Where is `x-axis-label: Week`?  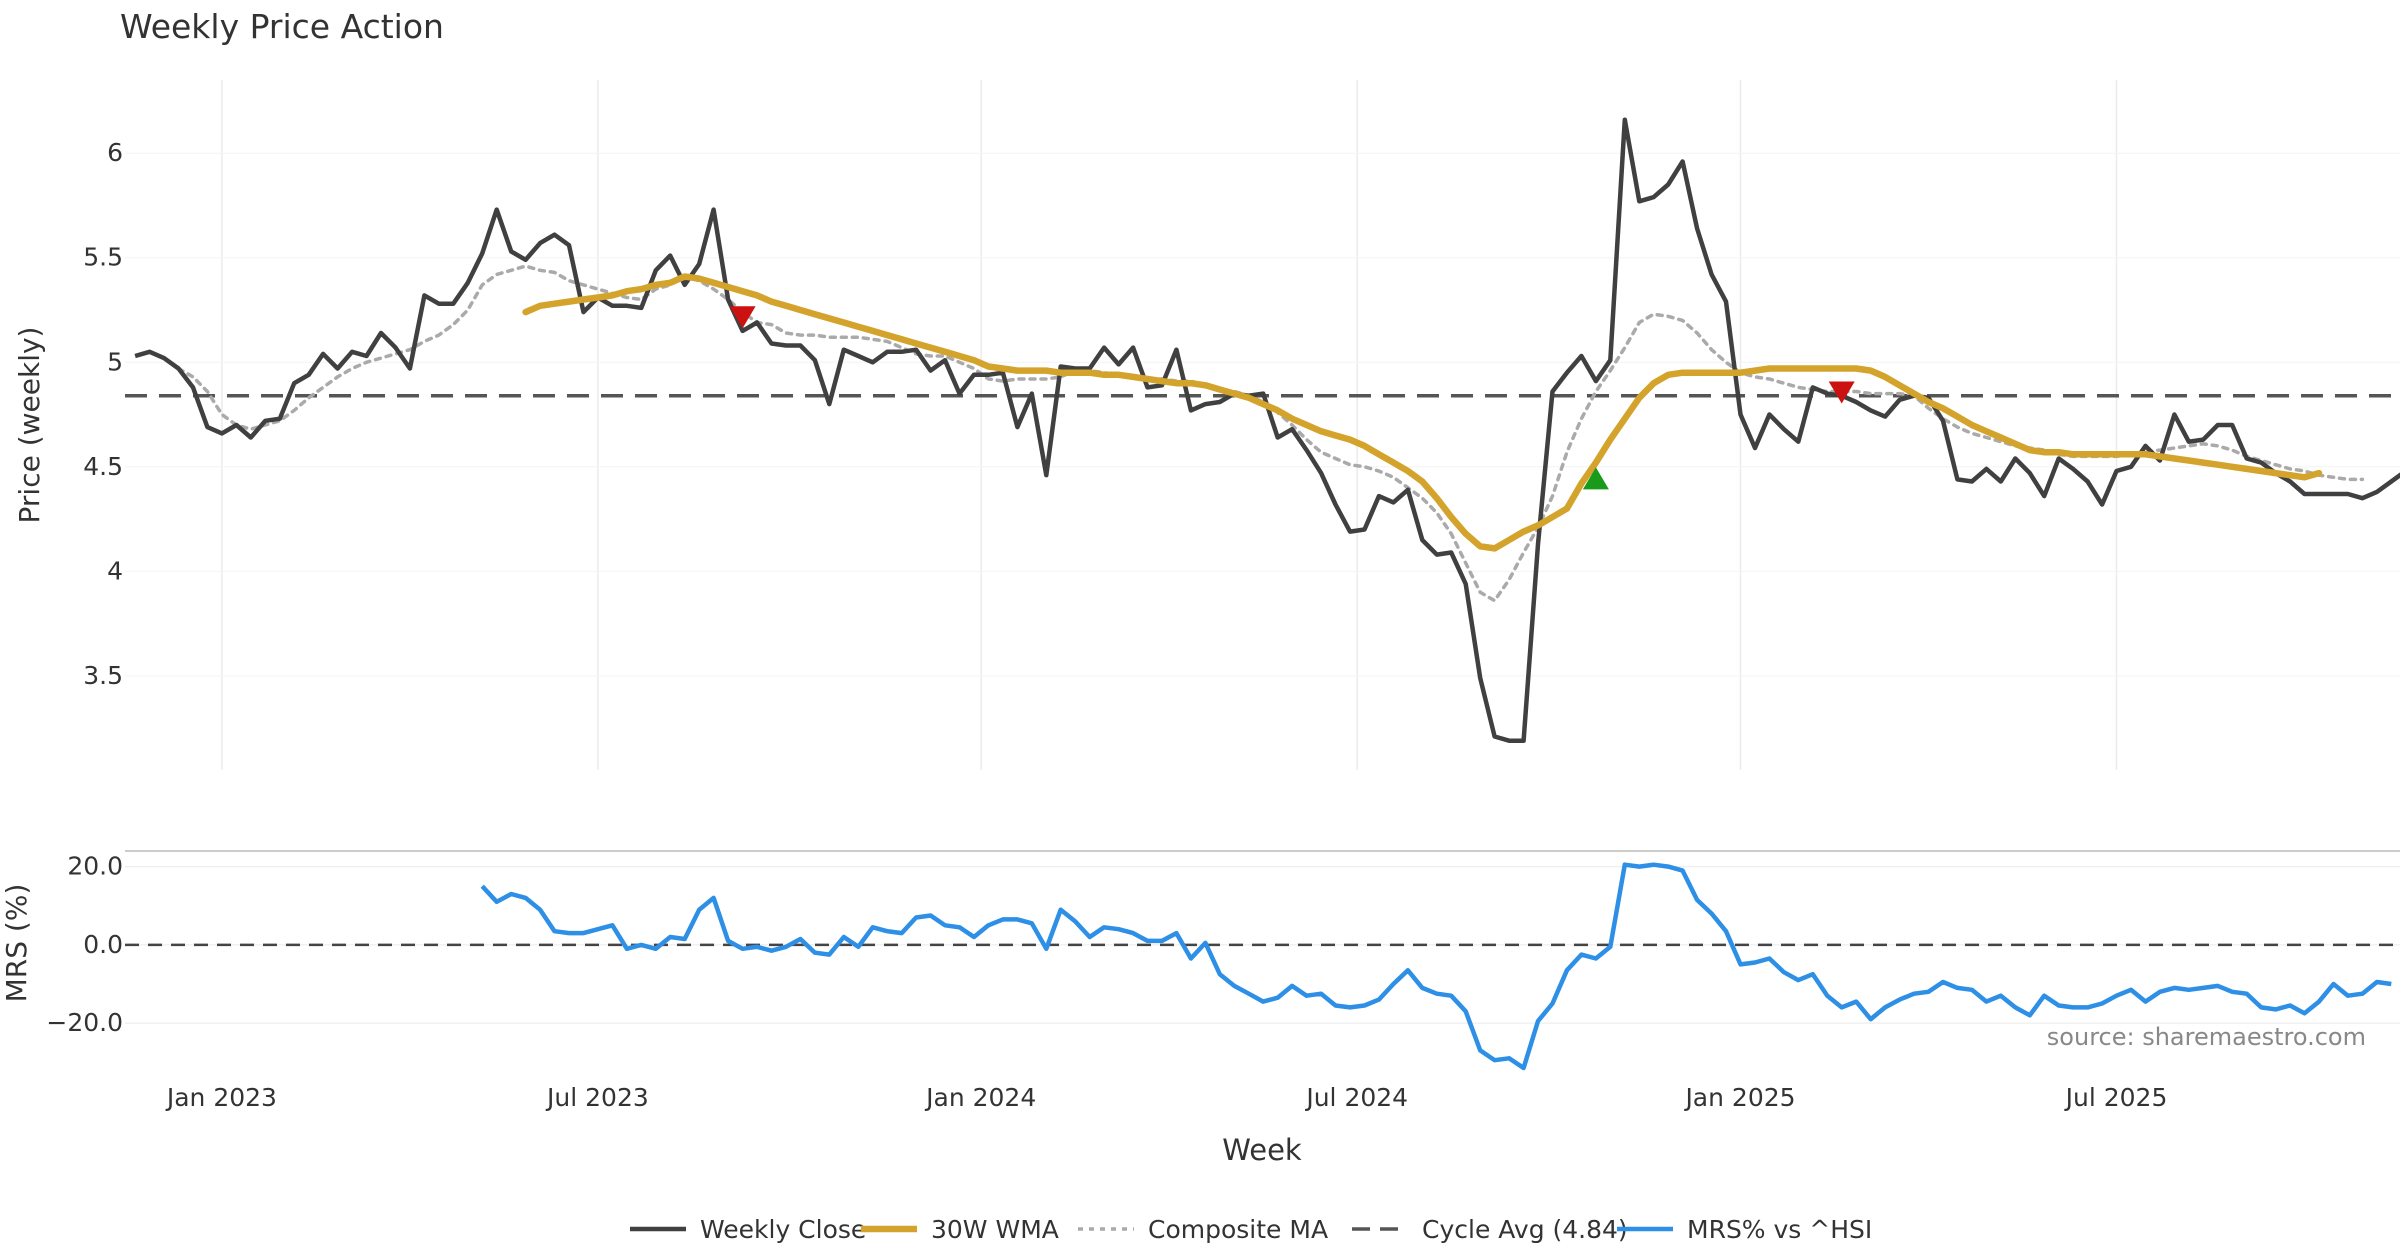 x-axis-label: Week is located at coordinates (1262, 1150).